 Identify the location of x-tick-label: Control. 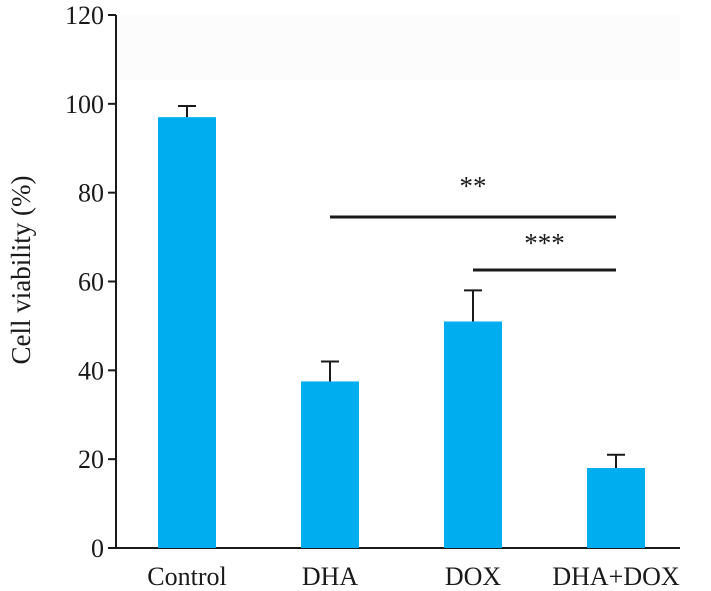
(186, 576).